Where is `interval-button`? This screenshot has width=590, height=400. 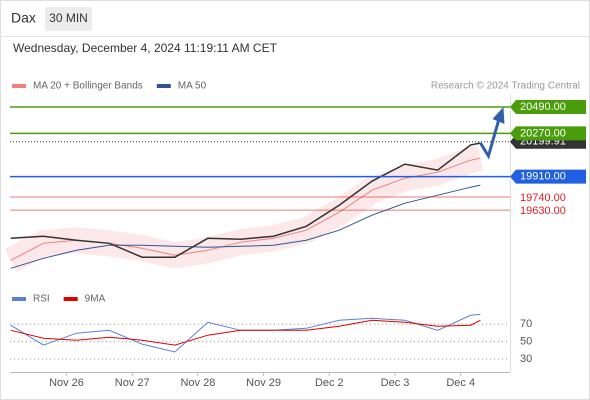
interval-button is located at coordinates (68, 19).